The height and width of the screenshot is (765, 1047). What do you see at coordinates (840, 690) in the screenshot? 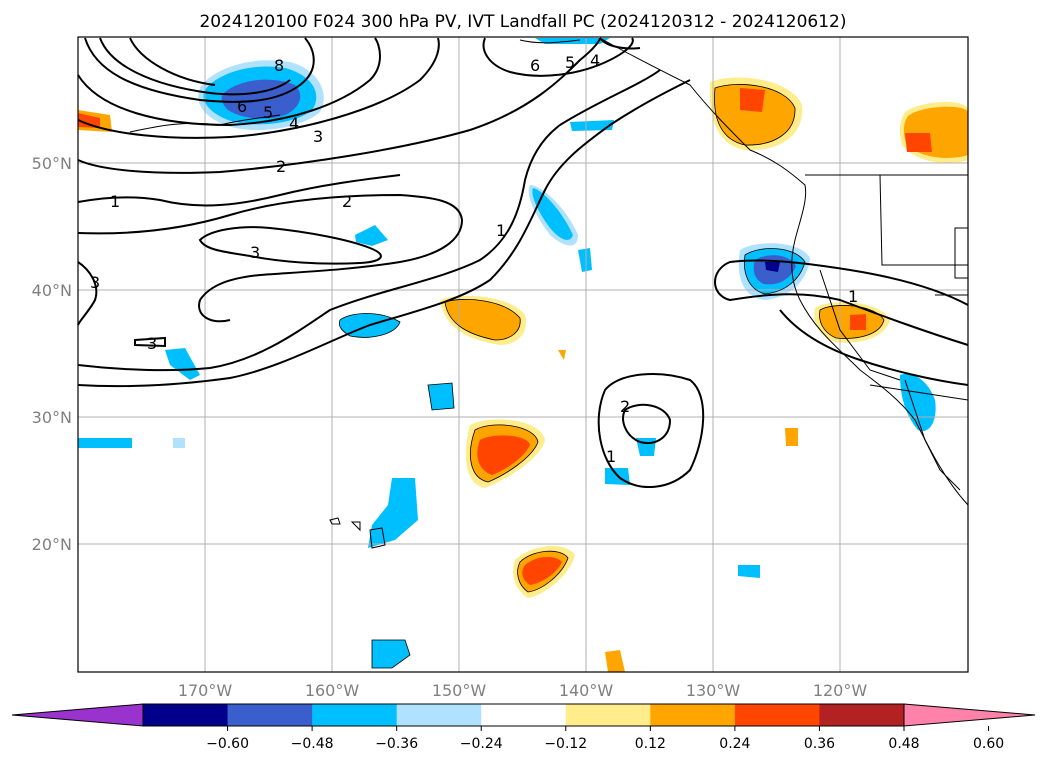
I see `lon-label: 120°W` at bounding box center [840, 690].